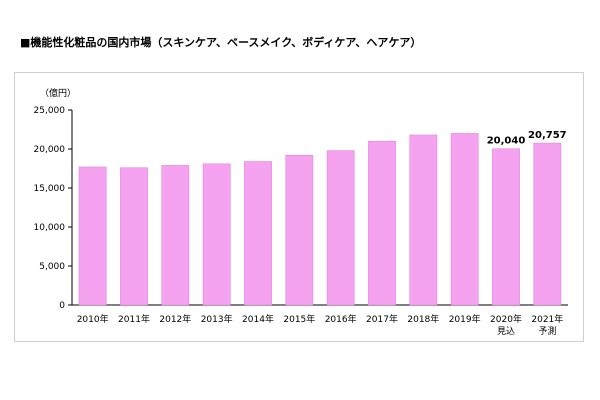  I want to click on y-tick-label: 5,000, so click(52, 267).